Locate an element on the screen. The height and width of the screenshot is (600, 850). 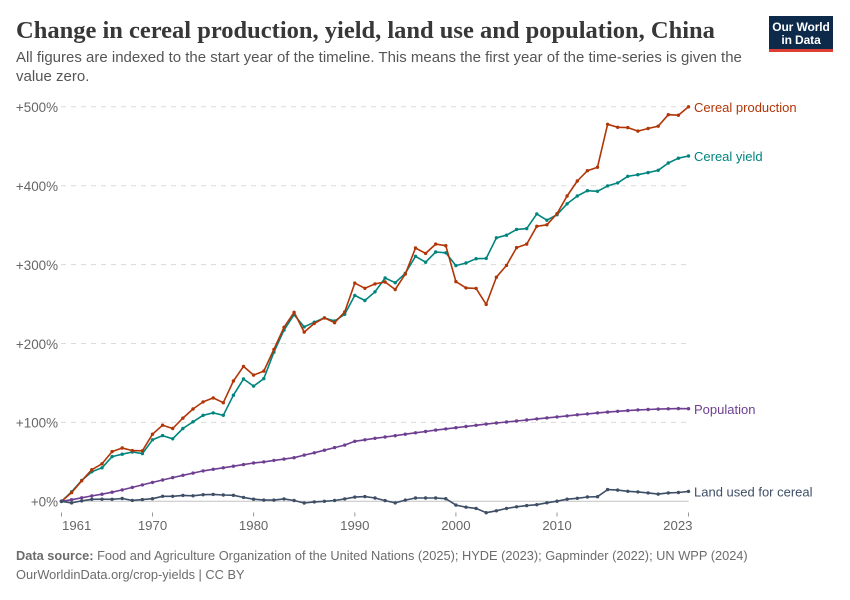
svg-text: +0% is located at coordinates (44, 502).